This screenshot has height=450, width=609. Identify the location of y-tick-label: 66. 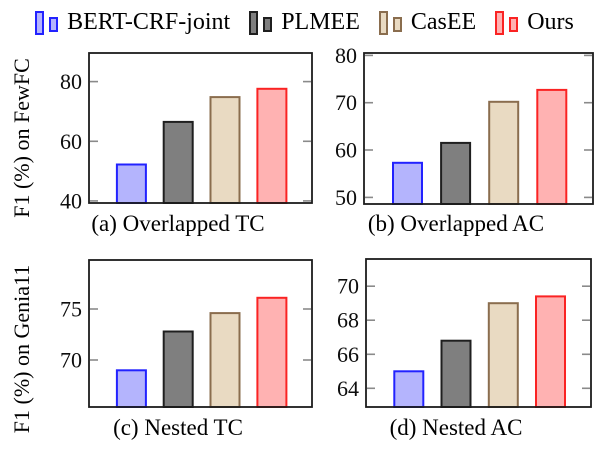
(348, 354).